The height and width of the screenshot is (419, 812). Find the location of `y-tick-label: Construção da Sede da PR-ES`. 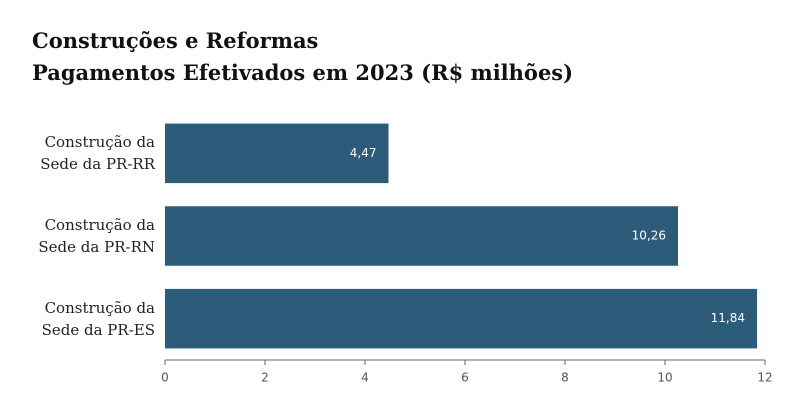

y-tick-label: Construção da Sede da PR-ES is located at coordinates (98, 318).